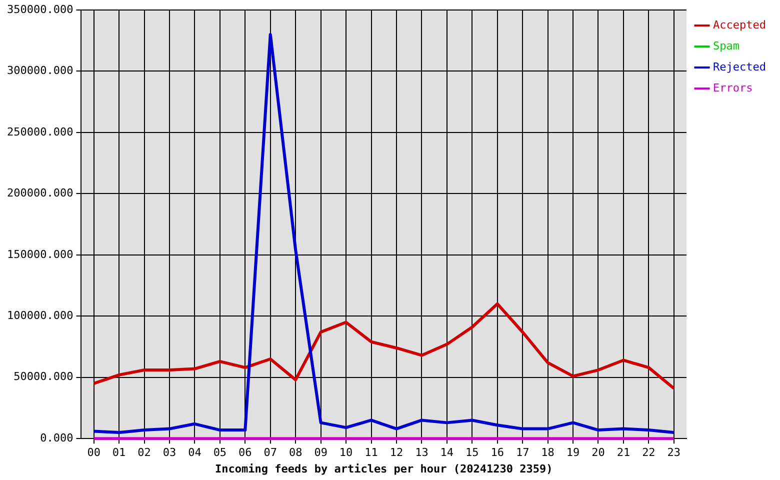 This screenshot has height=480, width=780. What do you see at coordinates (523, 453) in the screenshot?
I see `x-tick-label: 17` at bounding box center [523, 453].